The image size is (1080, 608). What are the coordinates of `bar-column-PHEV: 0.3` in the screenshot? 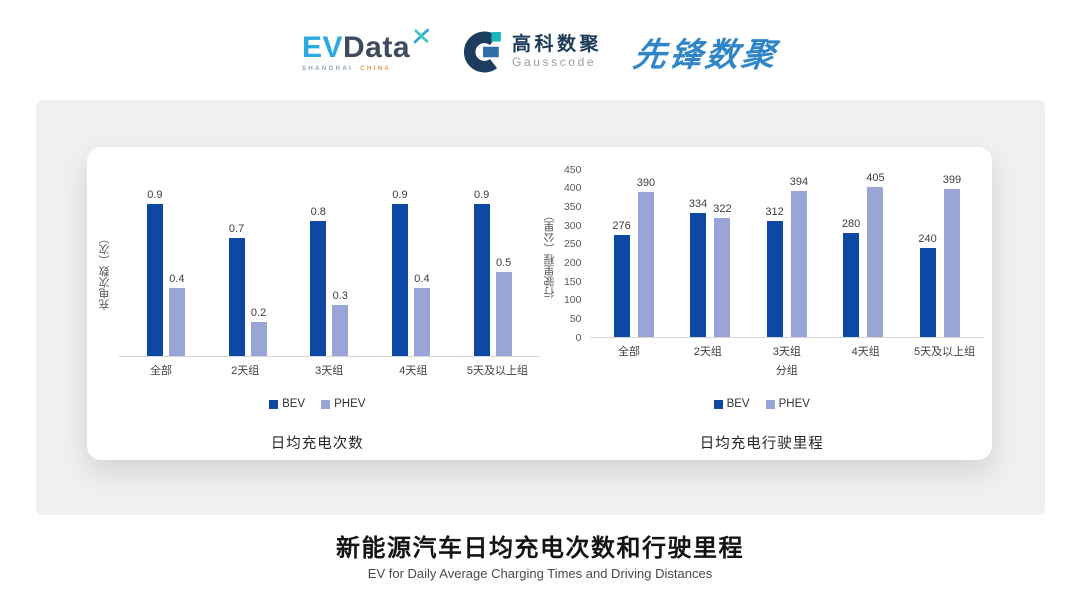 It's located at (340, 271).